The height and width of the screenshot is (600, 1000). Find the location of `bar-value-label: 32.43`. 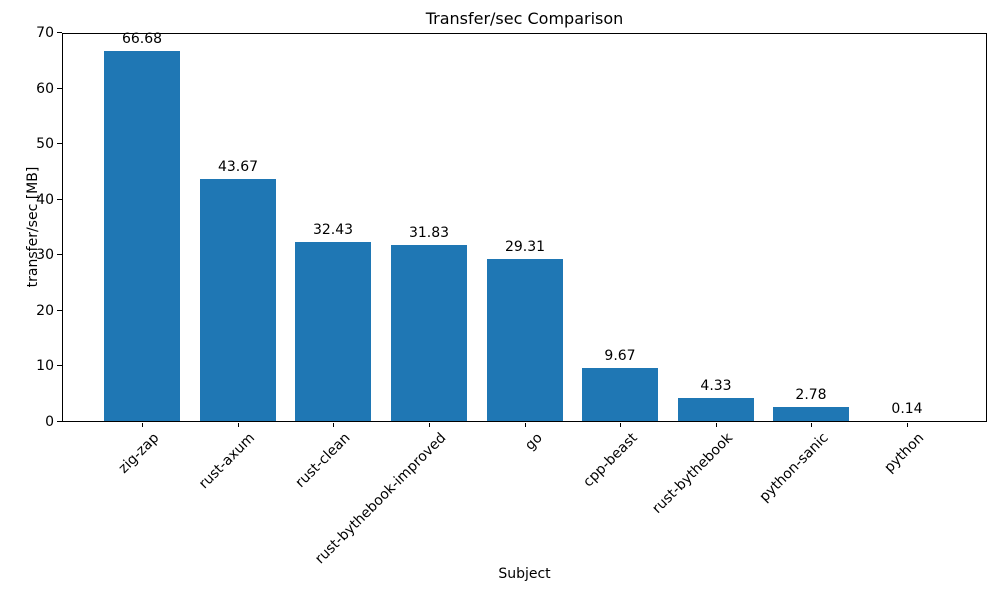

bar-value-label: 32.43 is located at coordinates (333, 230).